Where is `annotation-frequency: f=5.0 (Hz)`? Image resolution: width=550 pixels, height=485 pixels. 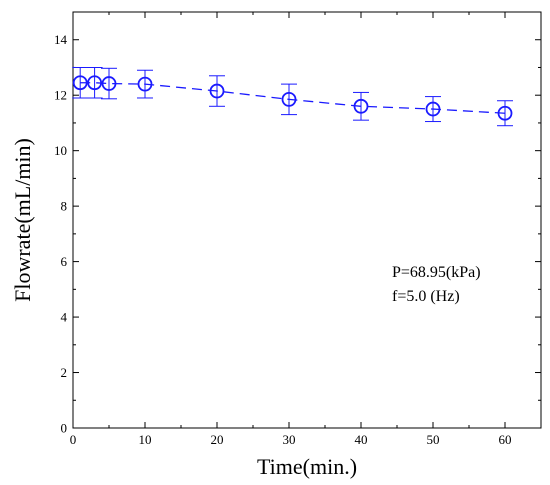 annotation-frequency: f=5.0 (Hz) is located at coordinates (426, 296).